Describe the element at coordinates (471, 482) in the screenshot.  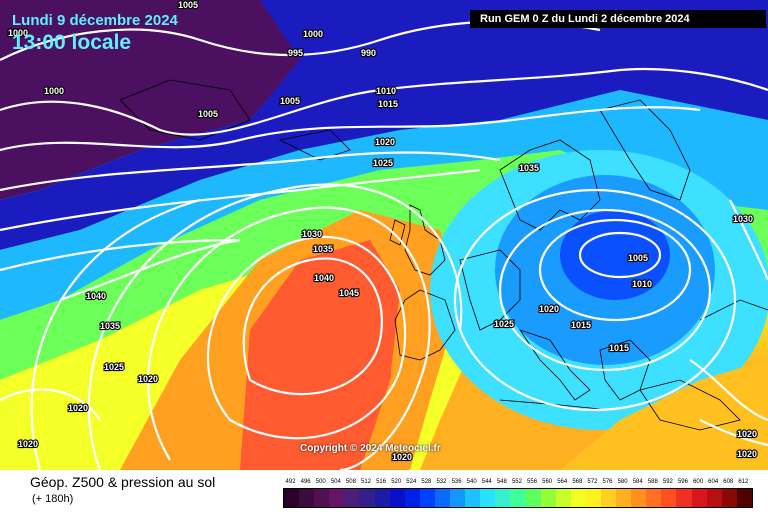
I see `legend-tick-label: 540` at that location.